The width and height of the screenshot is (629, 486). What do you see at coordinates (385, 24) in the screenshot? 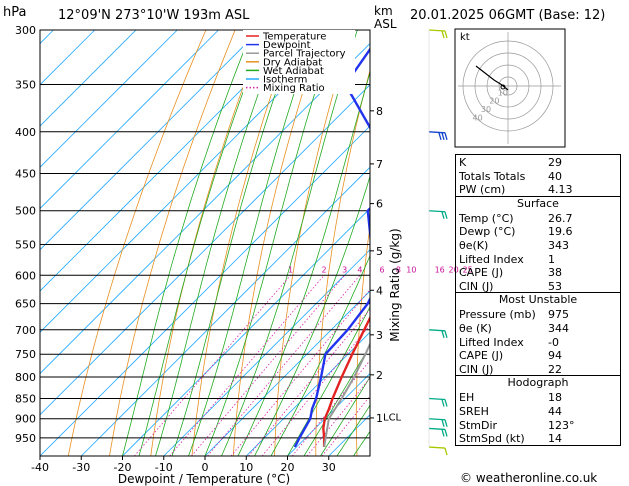
I see `height-unit-label-asl: ASL` at bounding box center [385, 24].